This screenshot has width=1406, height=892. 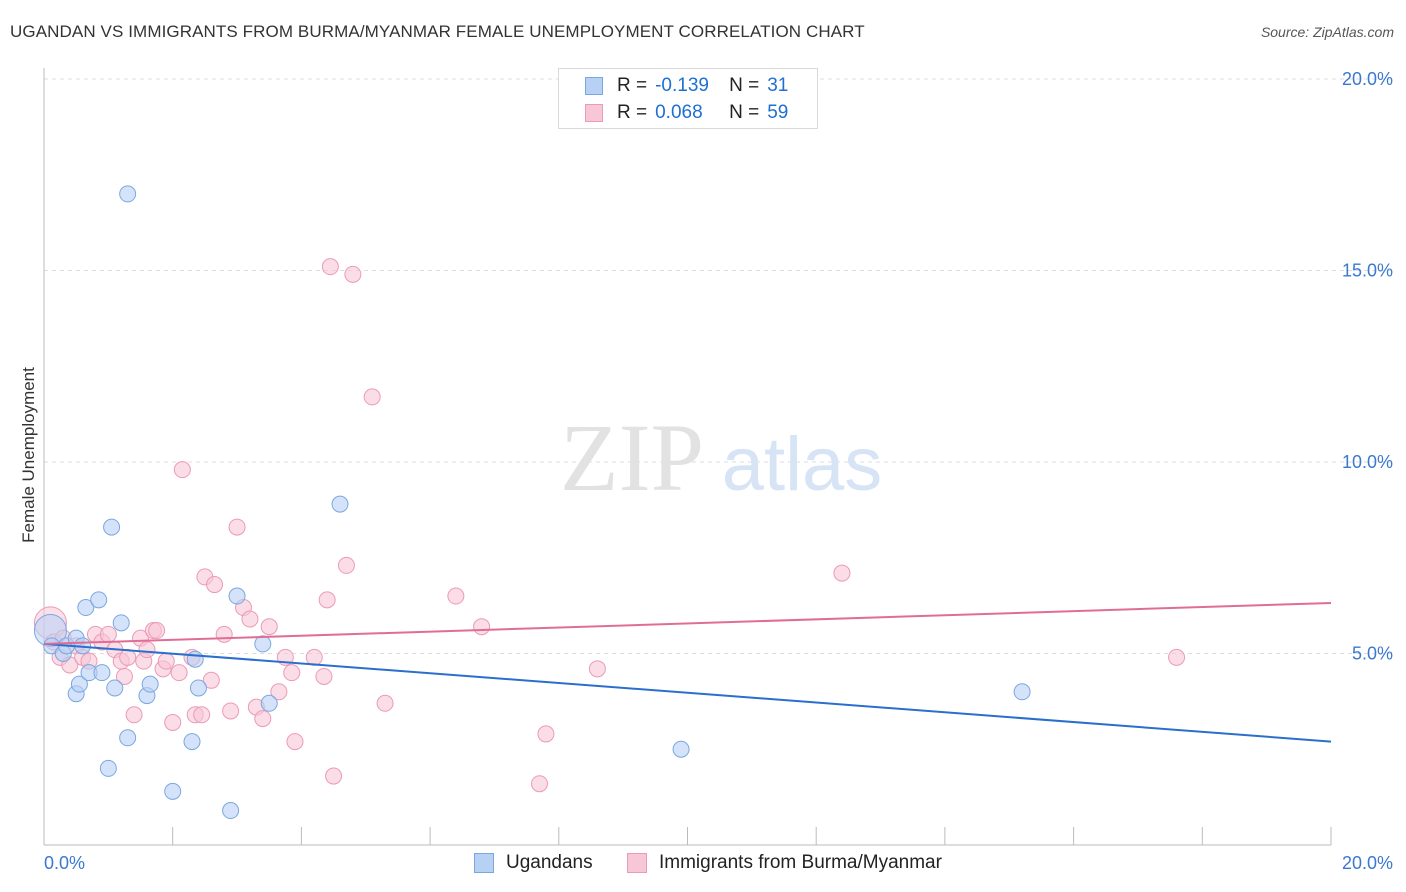 I want to click on watermark-atlas: atlas, so click(x=802, y=464).